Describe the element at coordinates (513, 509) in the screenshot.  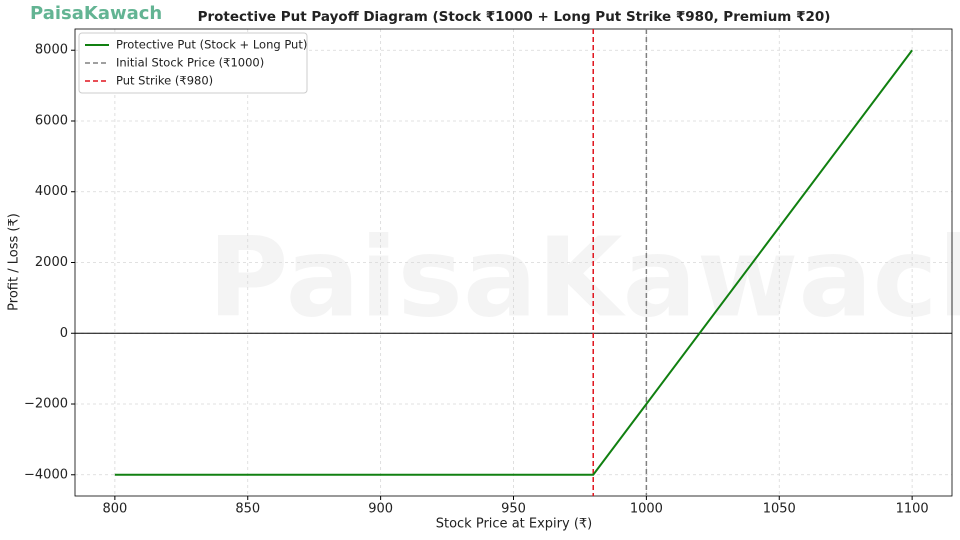
I see `x-tick-label: 950` at that location.